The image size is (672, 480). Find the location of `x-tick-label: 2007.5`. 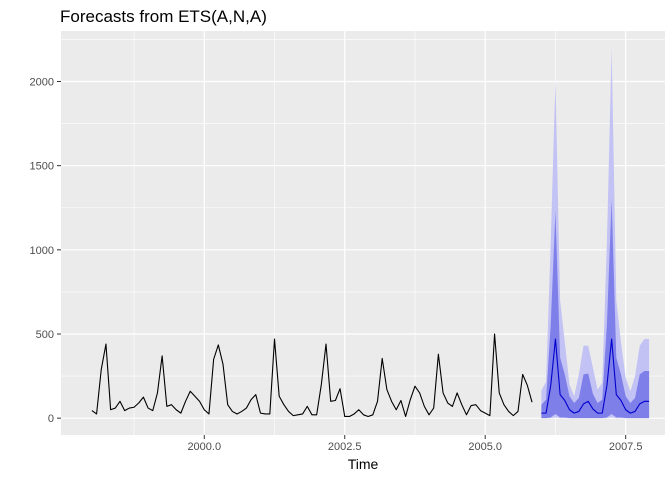

x-tick-label: 2007.5 is located at coordinates (626, 447).